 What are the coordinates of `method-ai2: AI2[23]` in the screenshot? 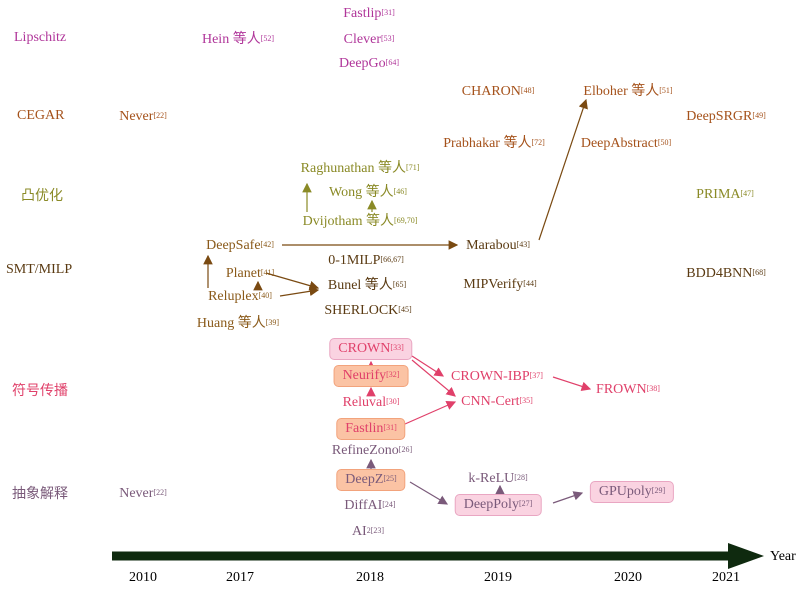 It's located at (368, 532).